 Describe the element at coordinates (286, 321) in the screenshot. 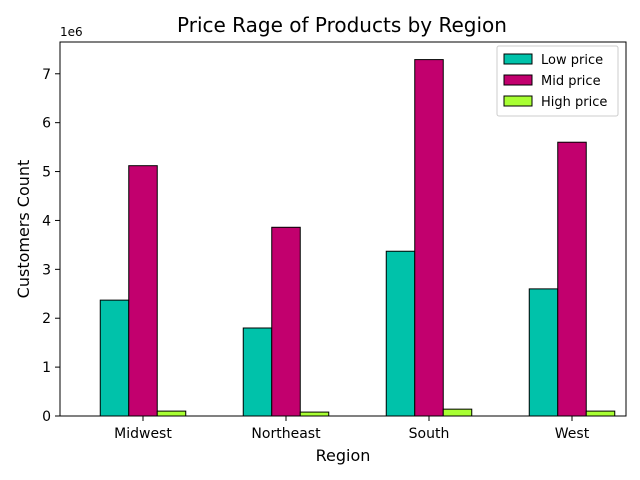

I see `bar-northeast-mid-price` at that location.